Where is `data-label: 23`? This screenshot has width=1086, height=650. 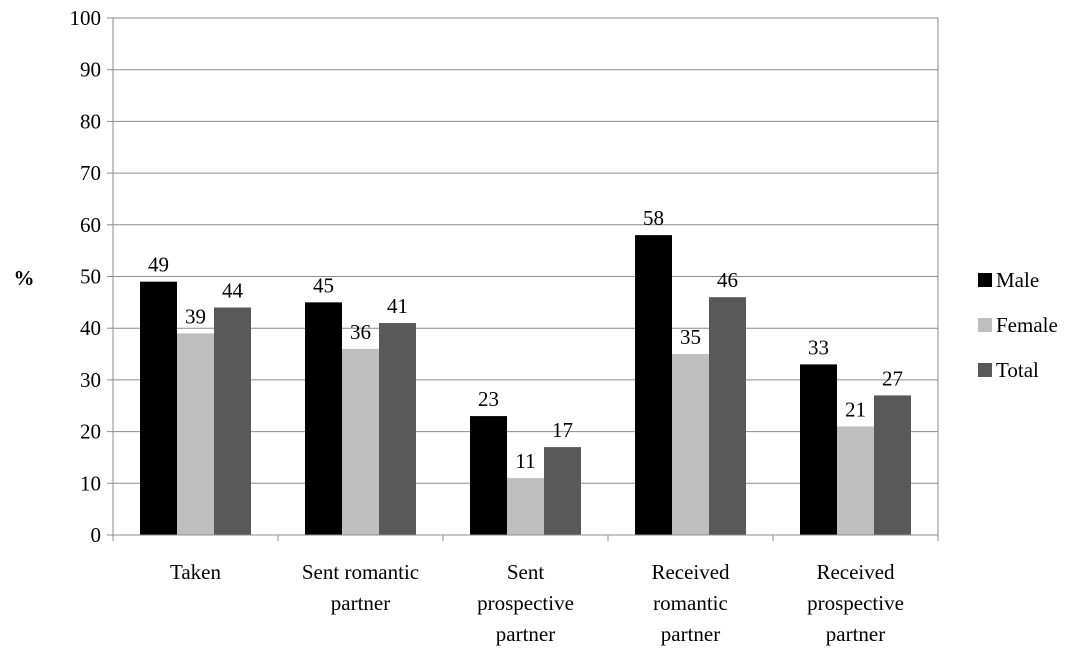
data-label: 23 is located at coordinates (488, 399).